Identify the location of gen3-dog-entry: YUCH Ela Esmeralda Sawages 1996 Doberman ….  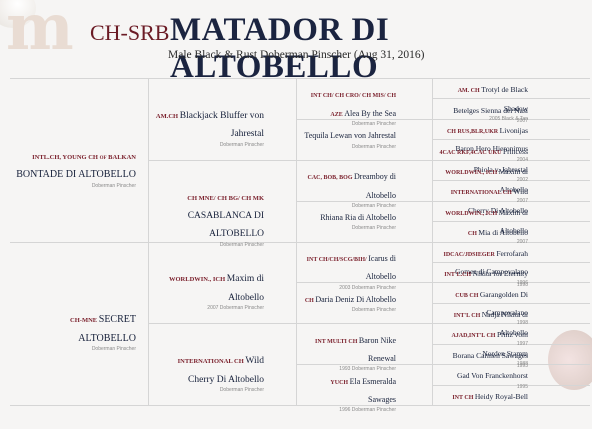
(349, 393).